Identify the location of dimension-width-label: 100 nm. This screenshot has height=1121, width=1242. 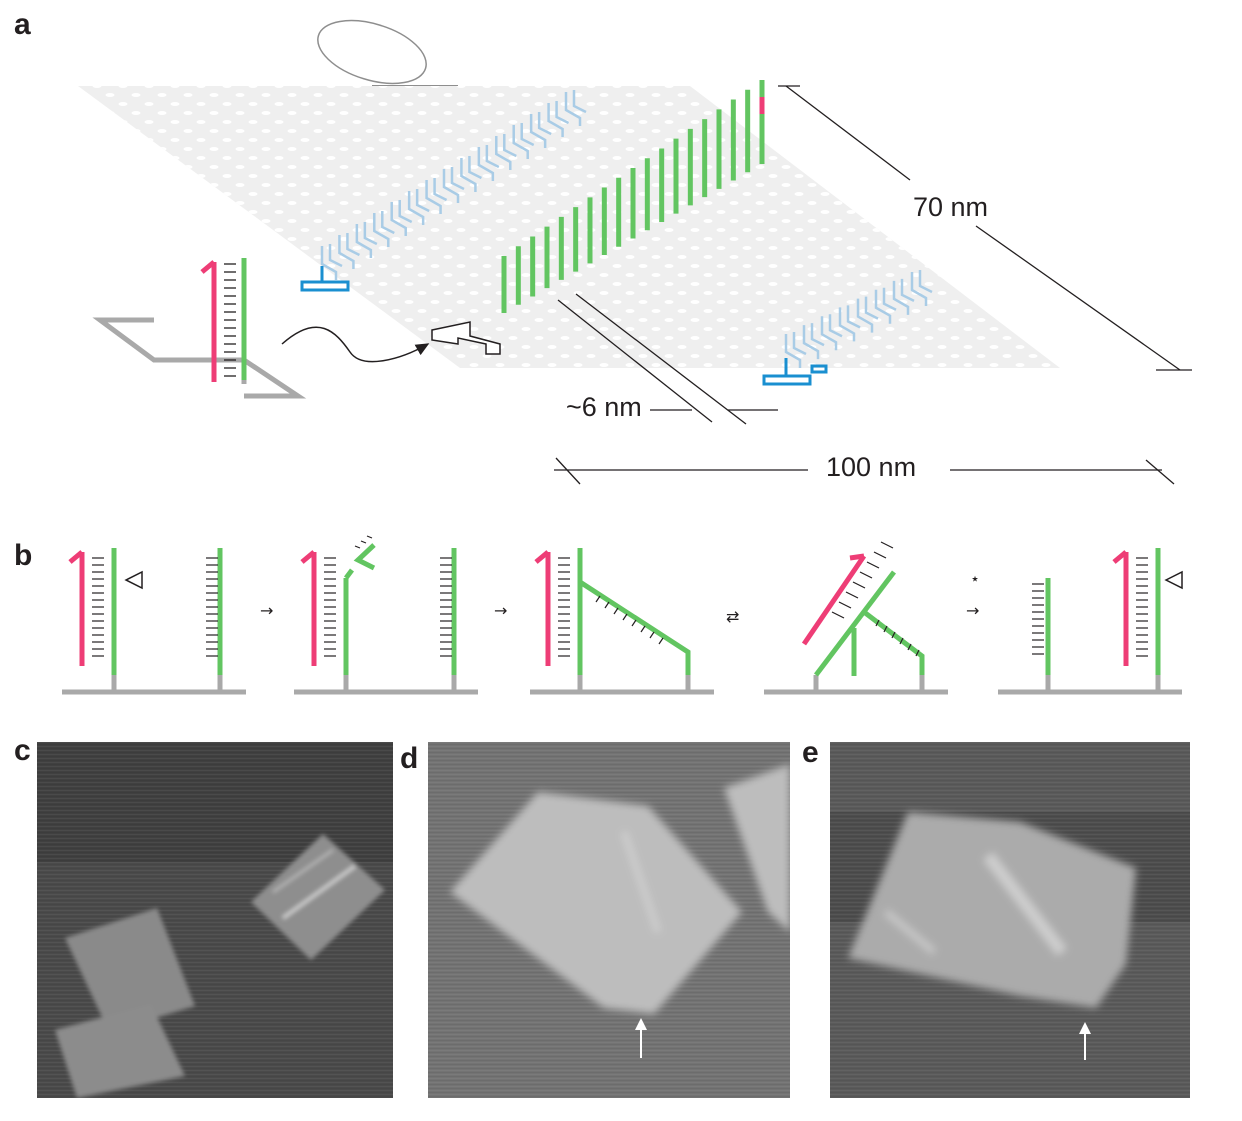
(871, 467).